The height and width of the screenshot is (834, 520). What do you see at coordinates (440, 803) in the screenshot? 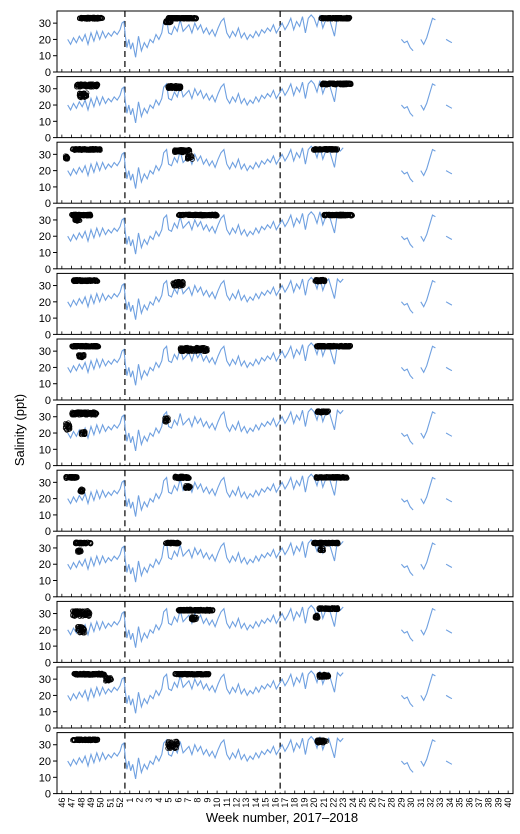
I see `week-label: 33` at bounding box center [440, 803].